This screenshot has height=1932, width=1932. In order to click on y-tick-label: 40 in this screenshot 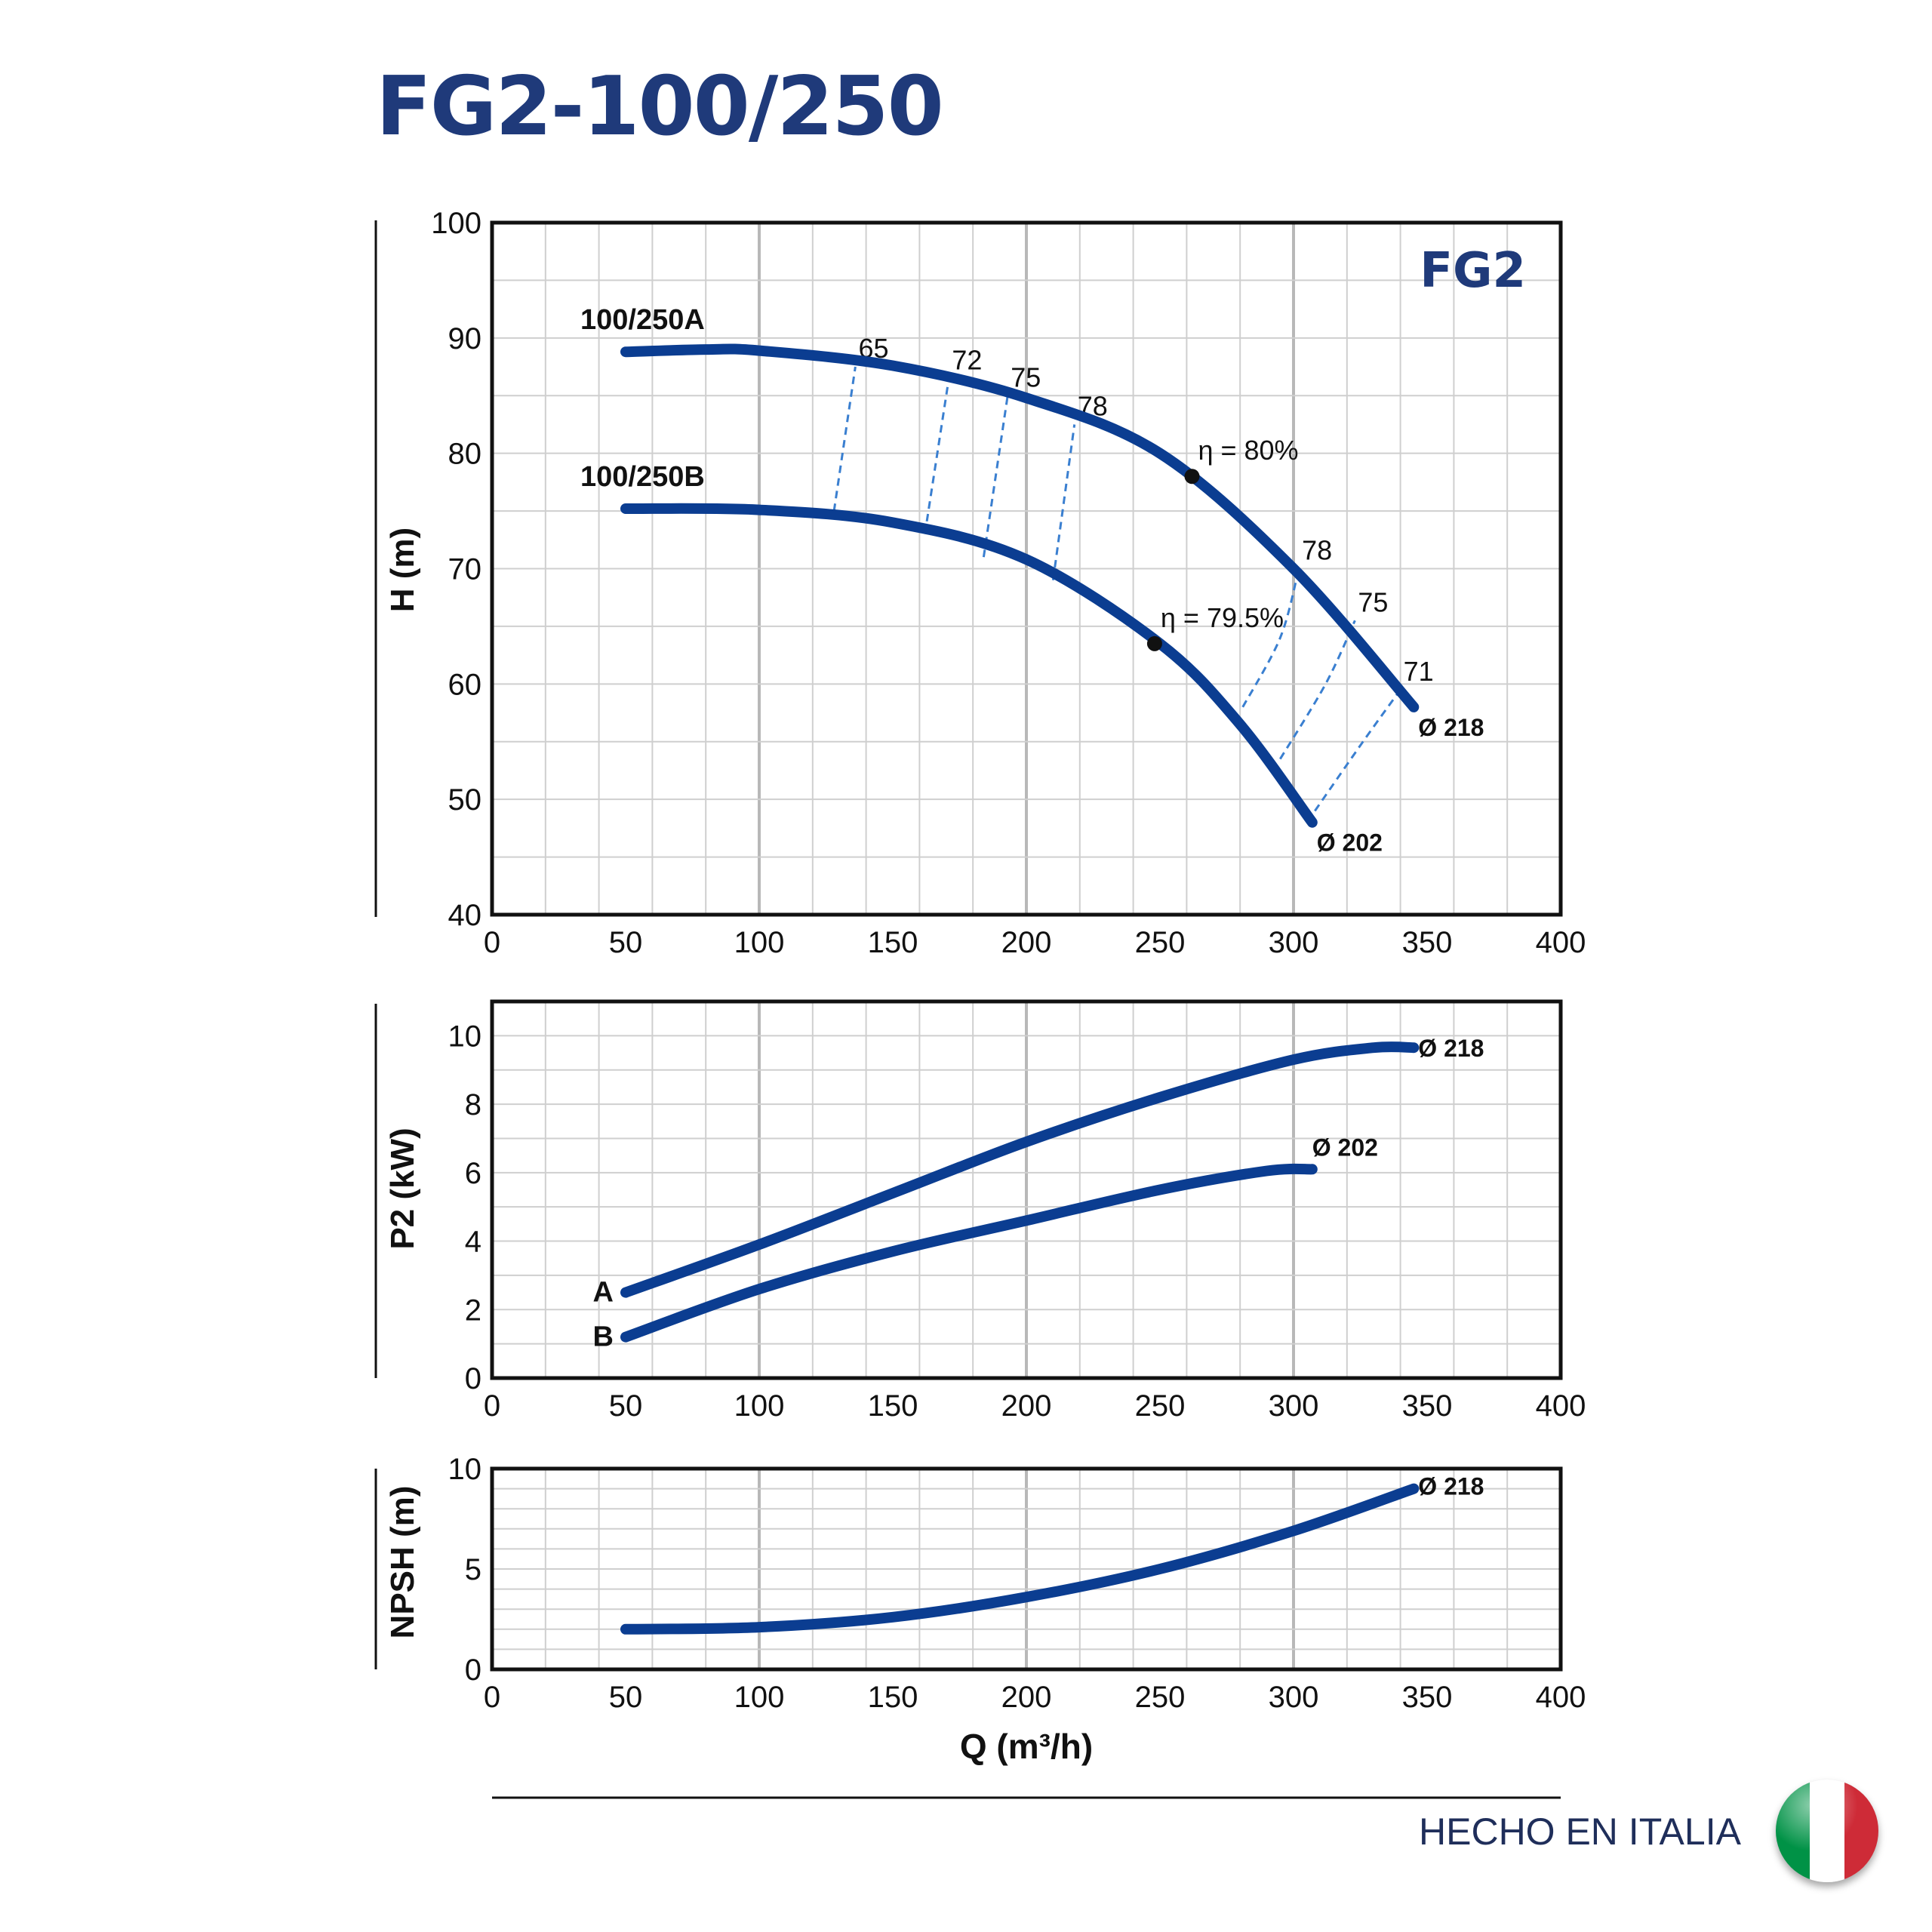, I will do `click(465, 915)`.